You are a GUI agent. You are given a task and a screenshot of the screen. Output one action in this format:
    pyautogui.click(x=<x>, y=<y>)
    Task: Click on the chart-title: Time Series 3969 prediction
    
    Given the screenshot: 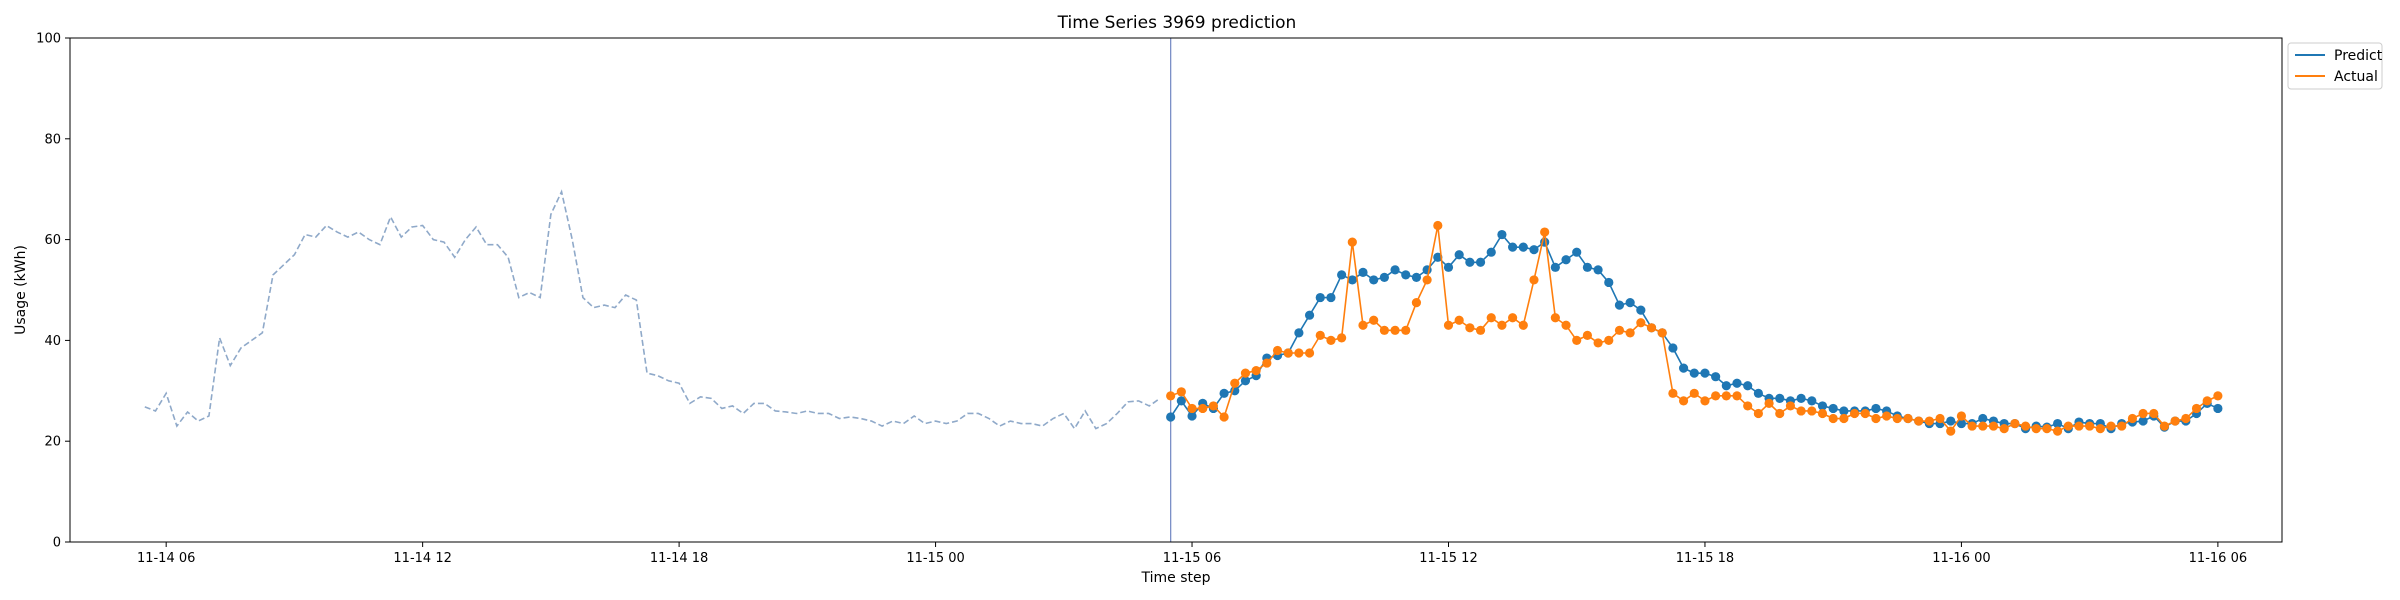 What is the action you would take?
    pyautogui.click(x=1177, y=23)
    